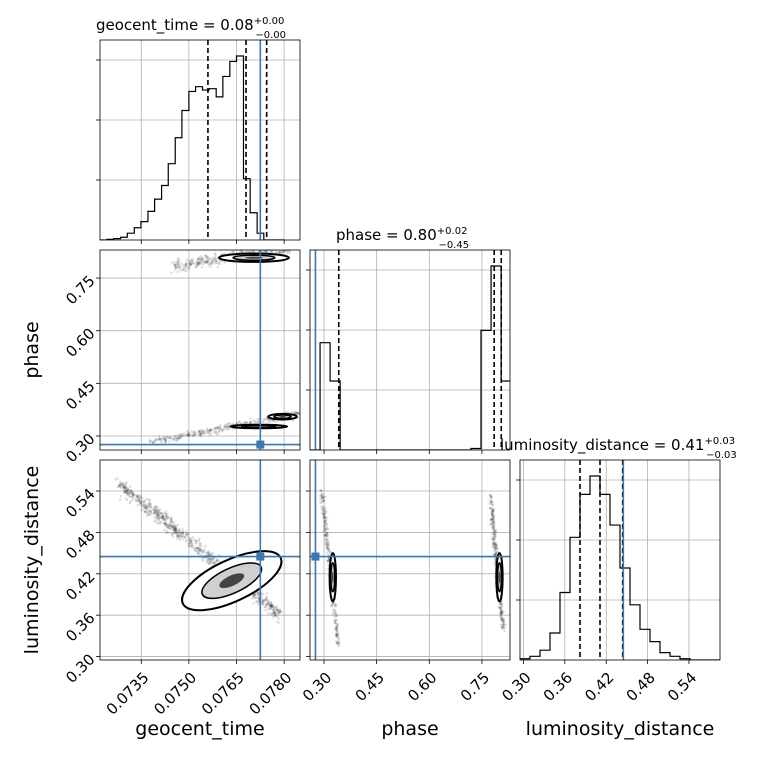  Describe the element at coordinates (617, 445) in the screenshot. I see `panel-title: luminosity_distance = 0.41+0.03` at that location.